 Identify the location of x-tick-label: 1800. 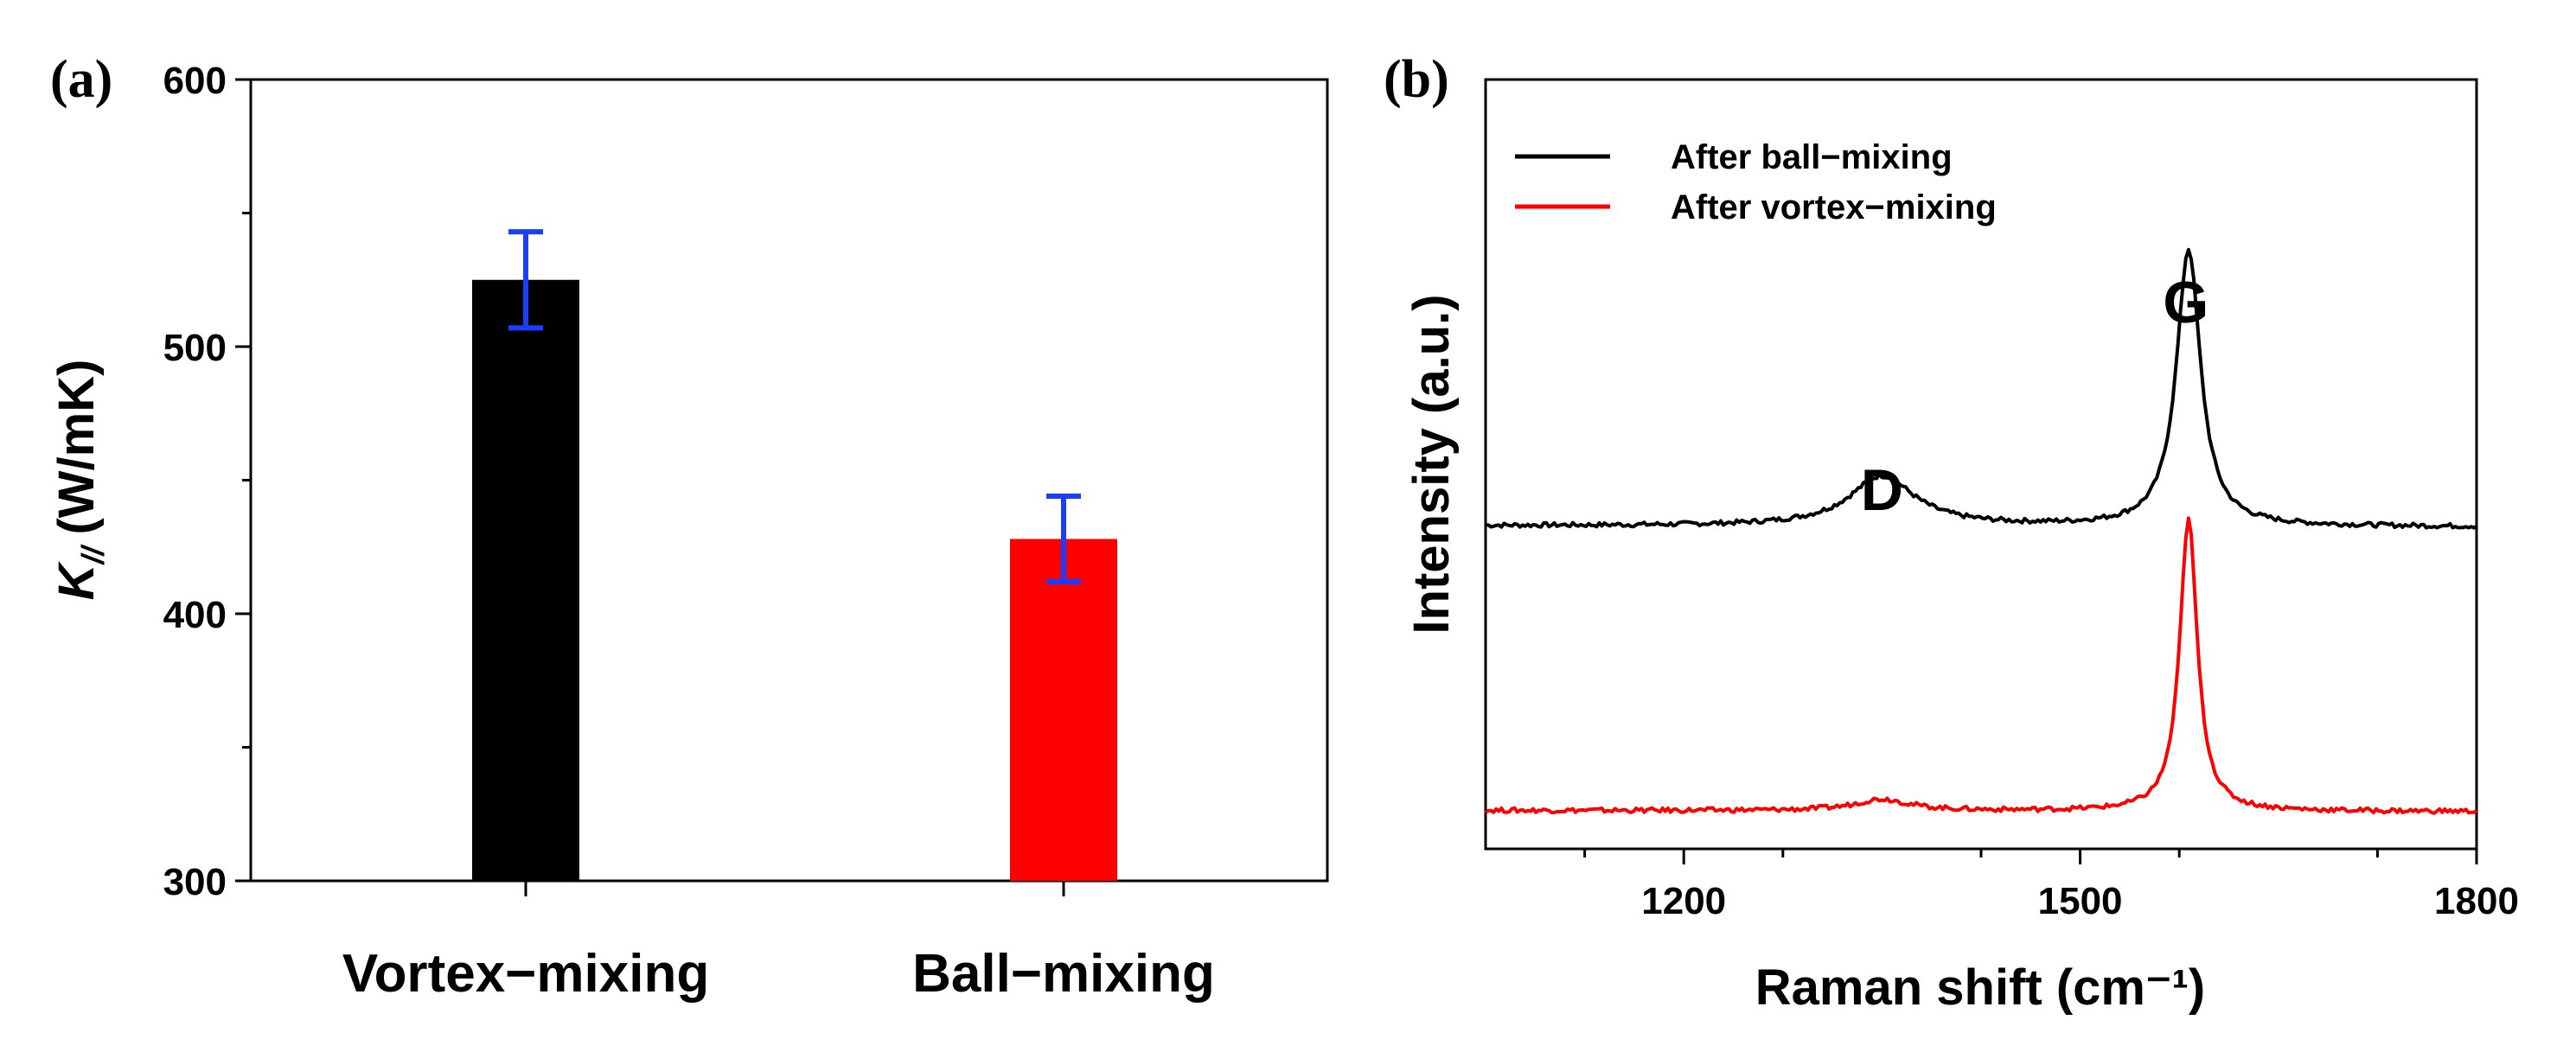
(2476, 901).